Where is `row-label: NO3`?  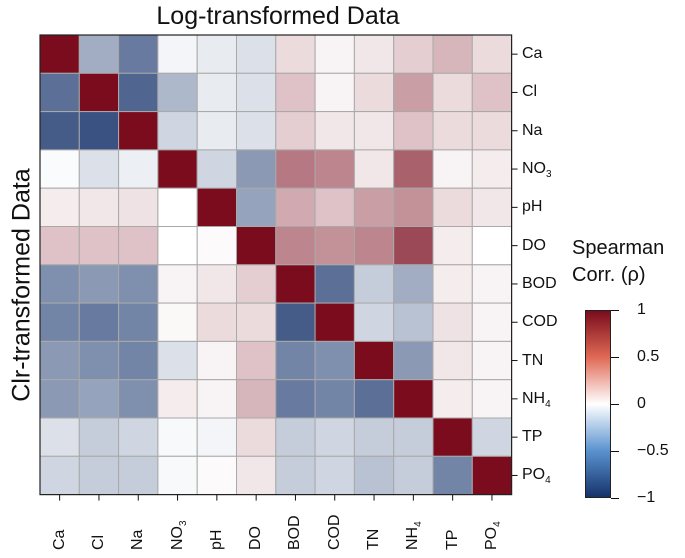
row-label: NO3 is located at coordinates (537, 172).